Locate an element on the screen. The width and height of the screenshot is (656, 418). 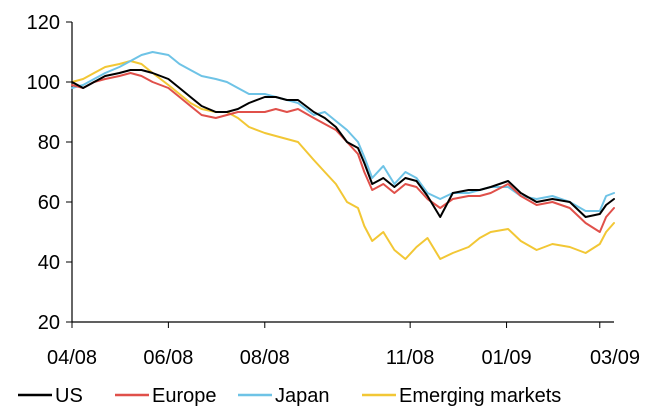
x-tick-label: 04/08 is located at coordinates (72, 358).